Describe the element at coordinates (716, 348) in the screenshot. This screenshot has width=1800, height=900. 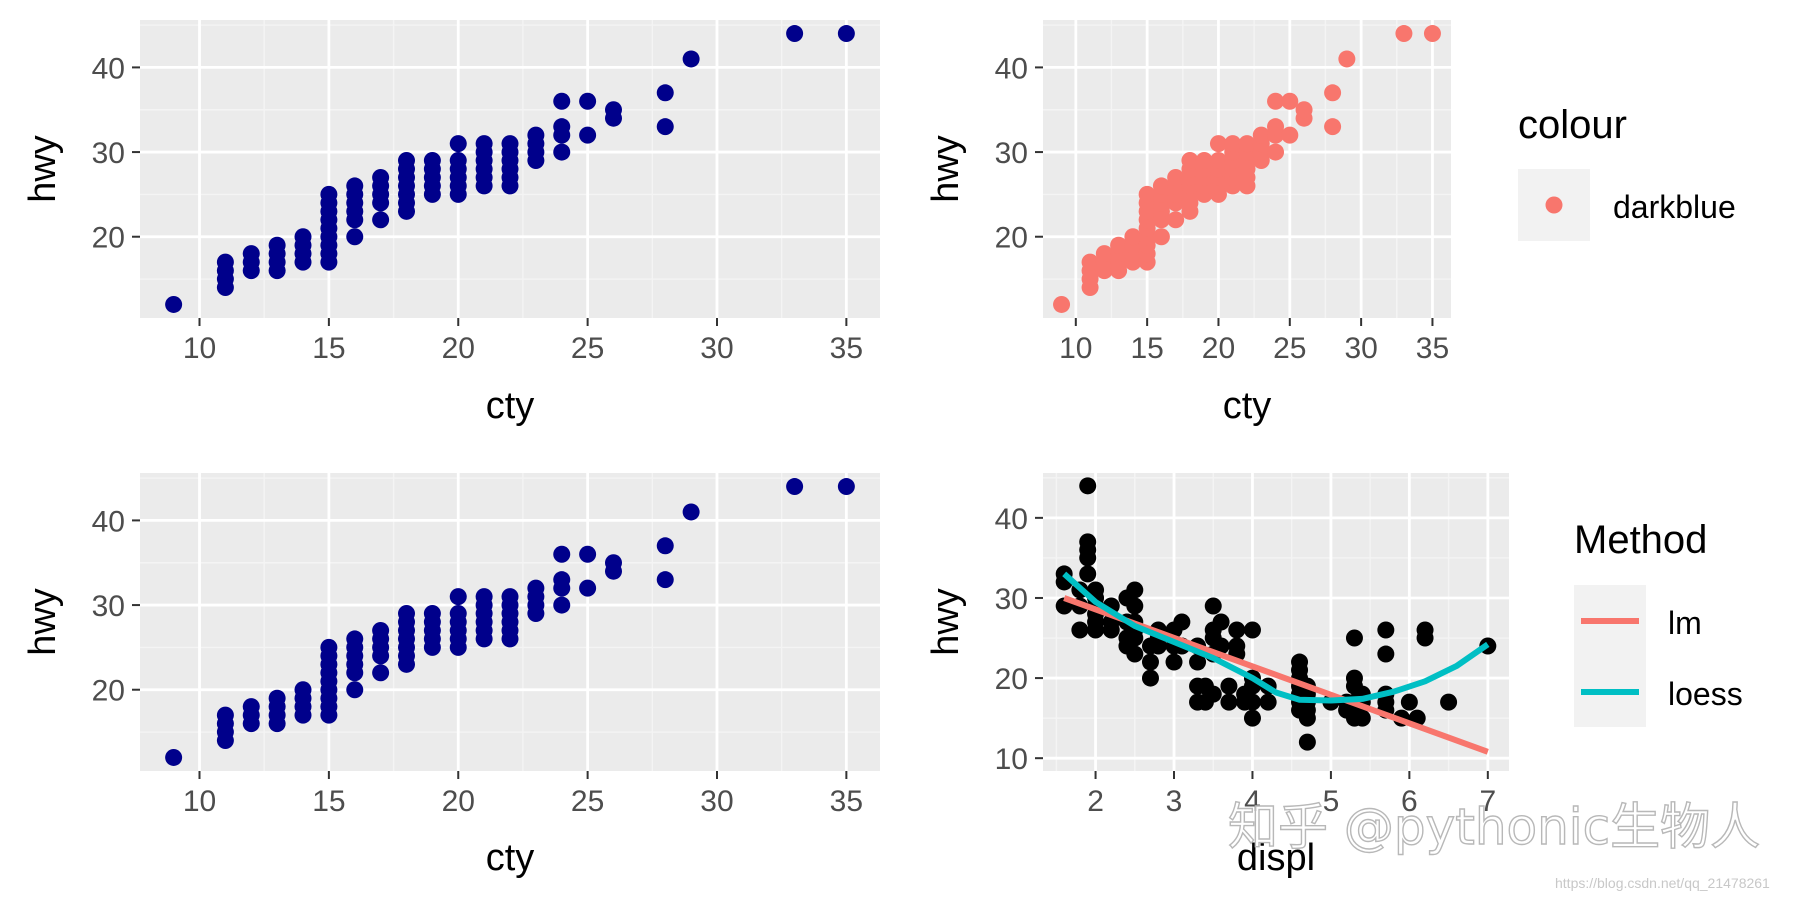
I see `x-tick-label: 30` at that location.